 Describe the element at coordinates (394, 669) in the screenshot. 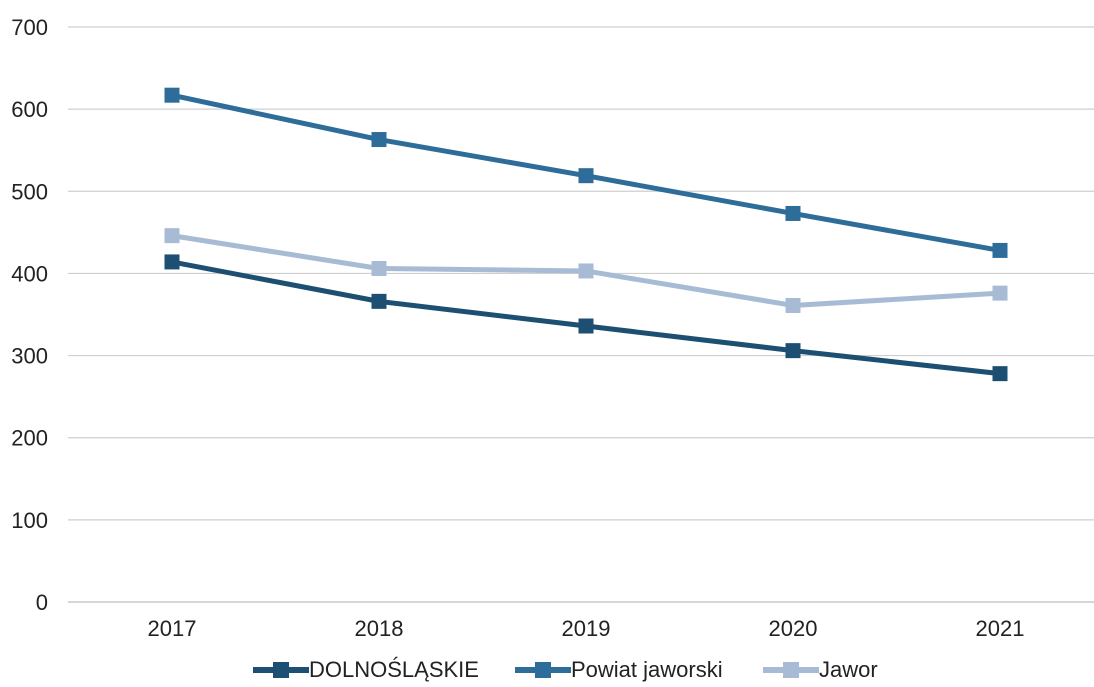

I see `legend-label: DOLNOŚLĄSKIE` at that location.